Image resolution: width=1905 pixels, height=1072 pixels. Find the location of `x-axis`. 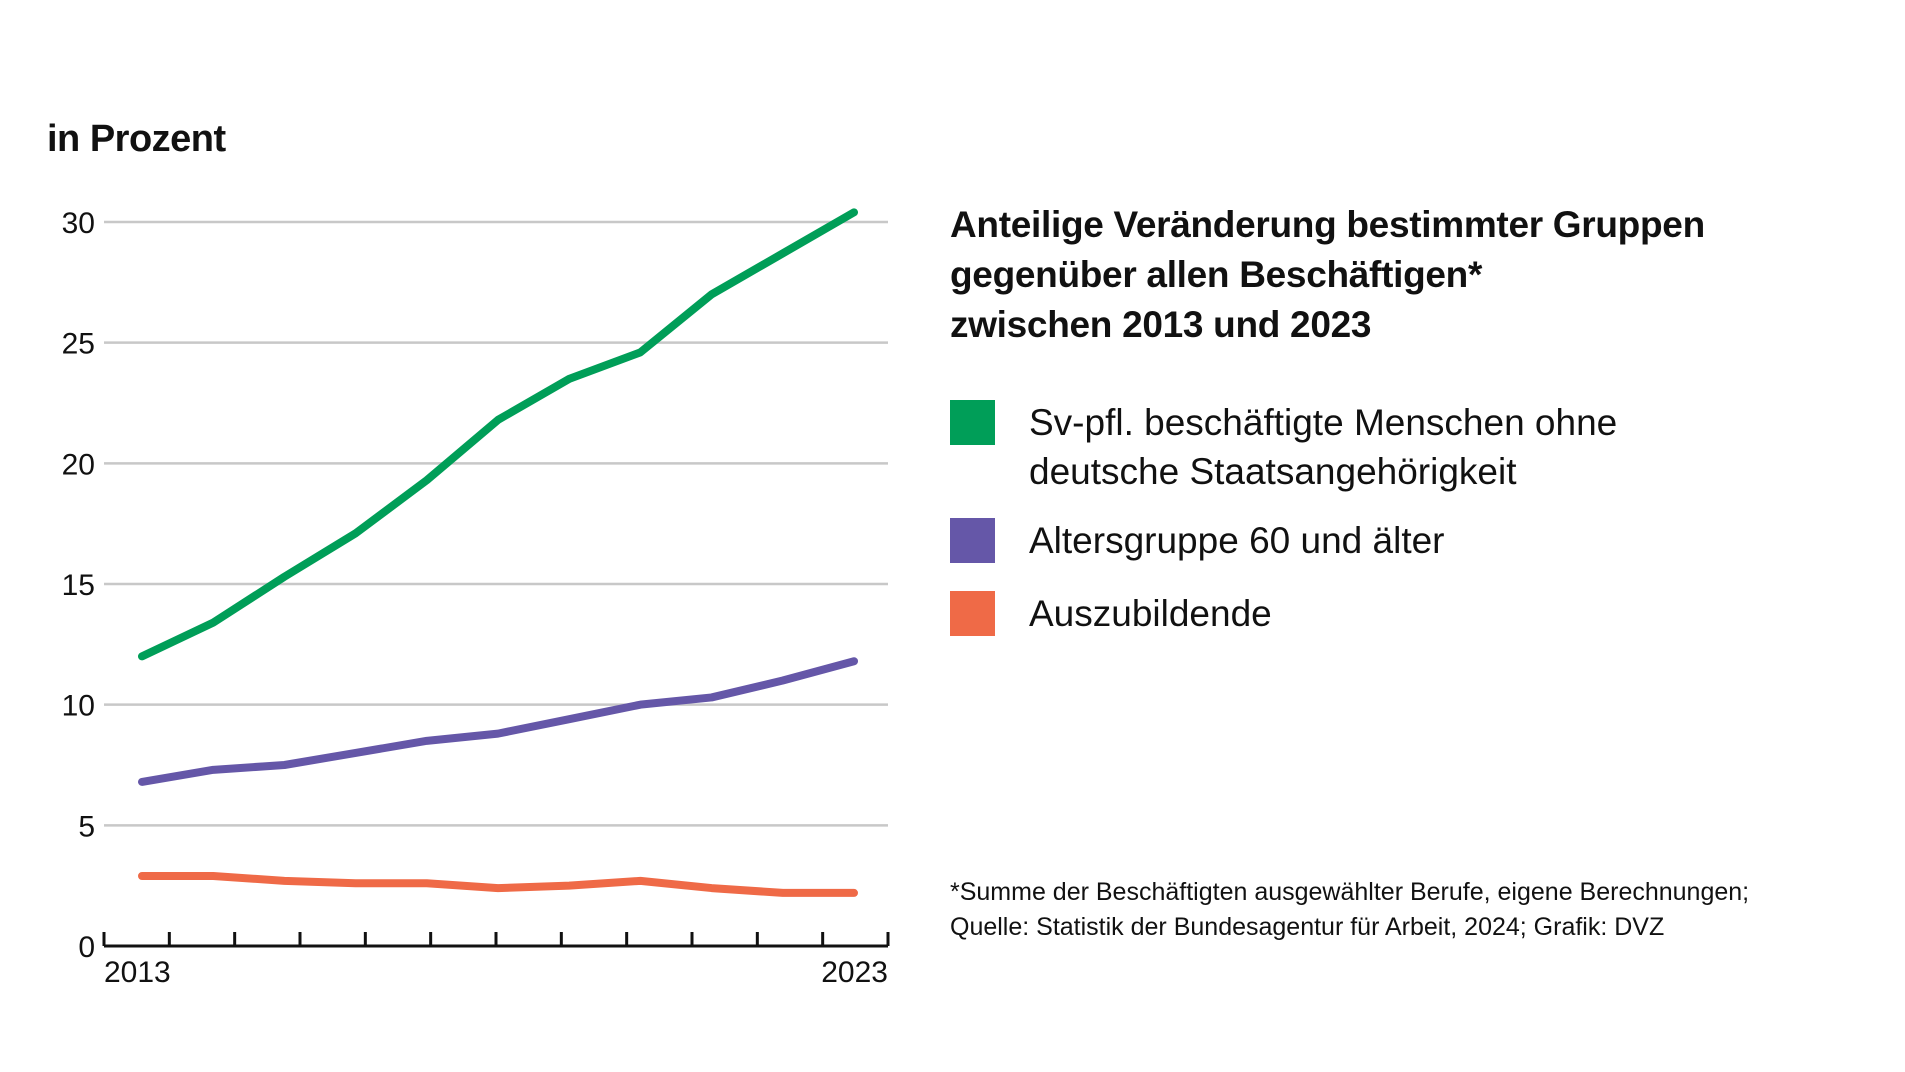

x-axis is located at coordinates (496, 940).